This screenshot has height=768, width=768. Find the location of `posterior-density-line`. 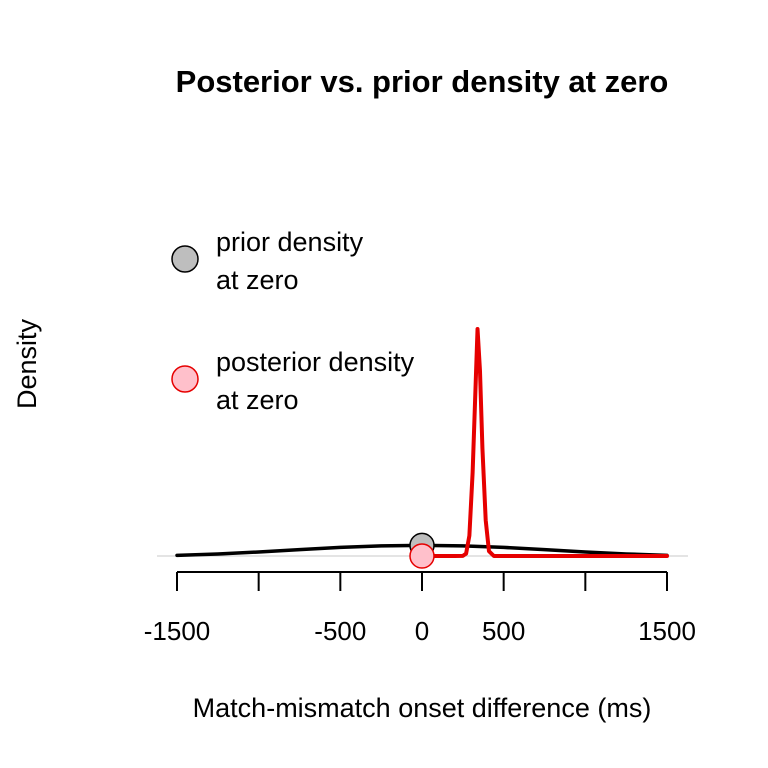

posterior-density-line is located at coordinates (544, 442).